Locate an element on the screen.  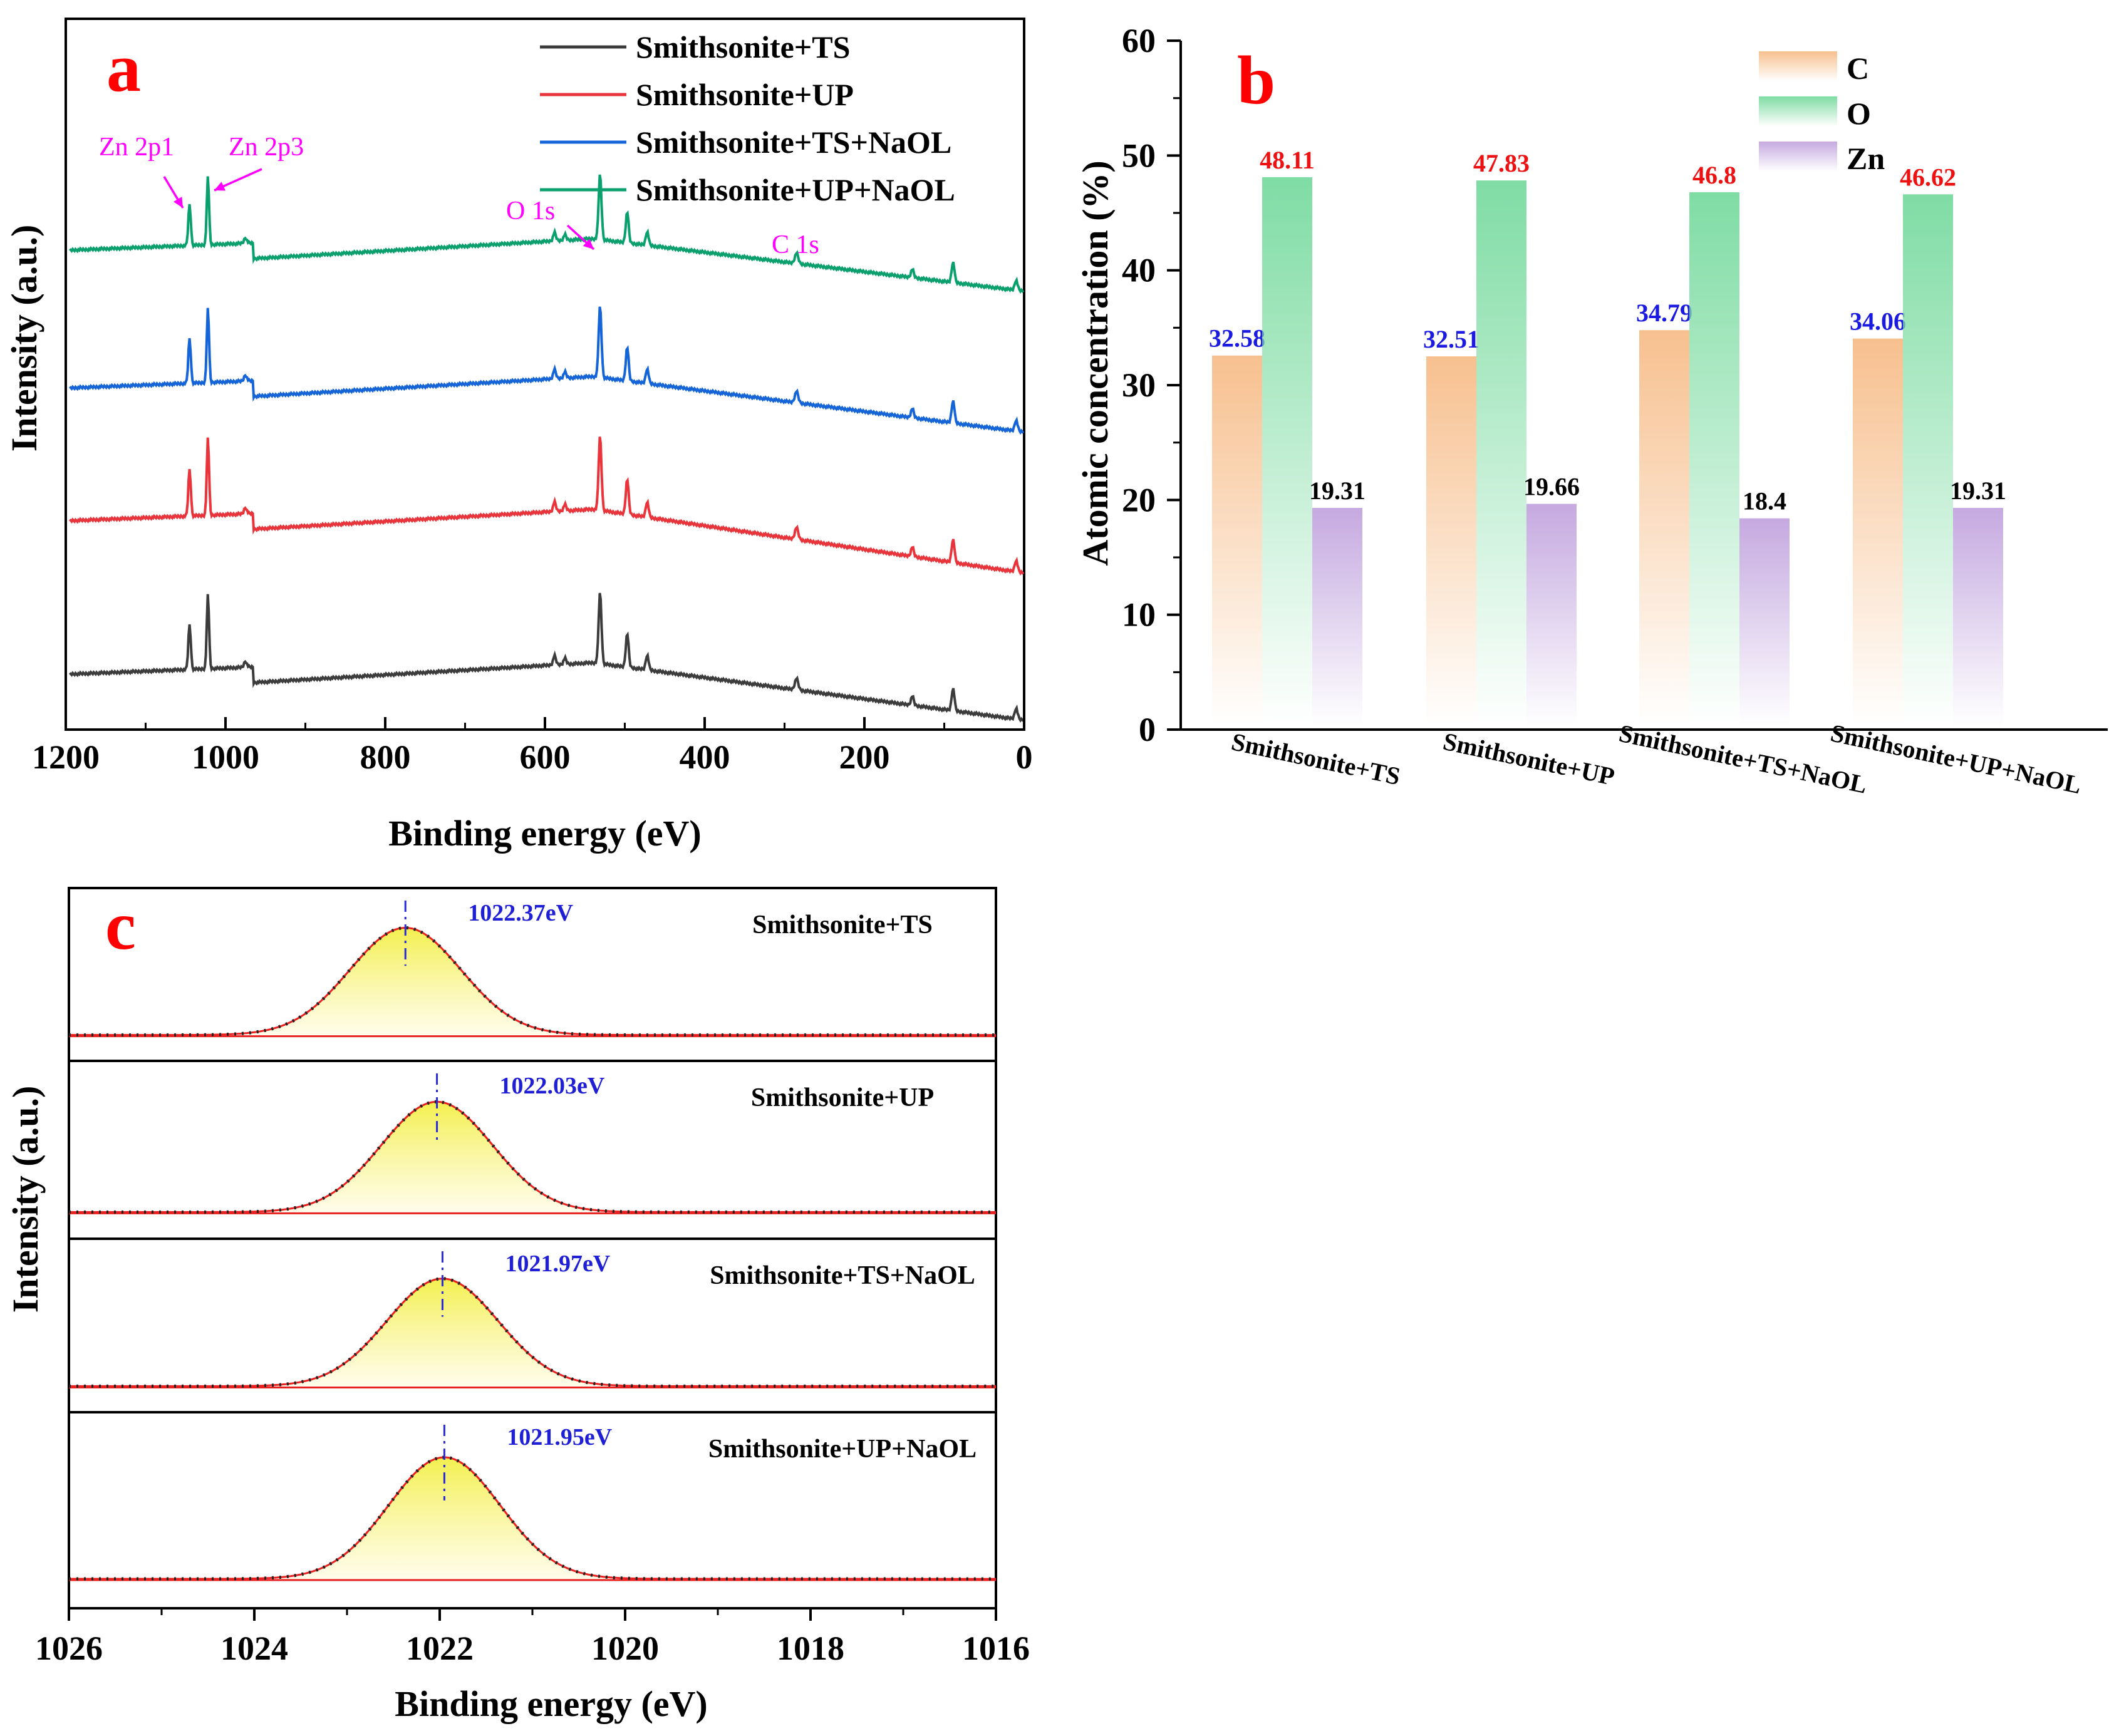
panel-b-value-label: 32.58 is located at coordinates (1237, 338).